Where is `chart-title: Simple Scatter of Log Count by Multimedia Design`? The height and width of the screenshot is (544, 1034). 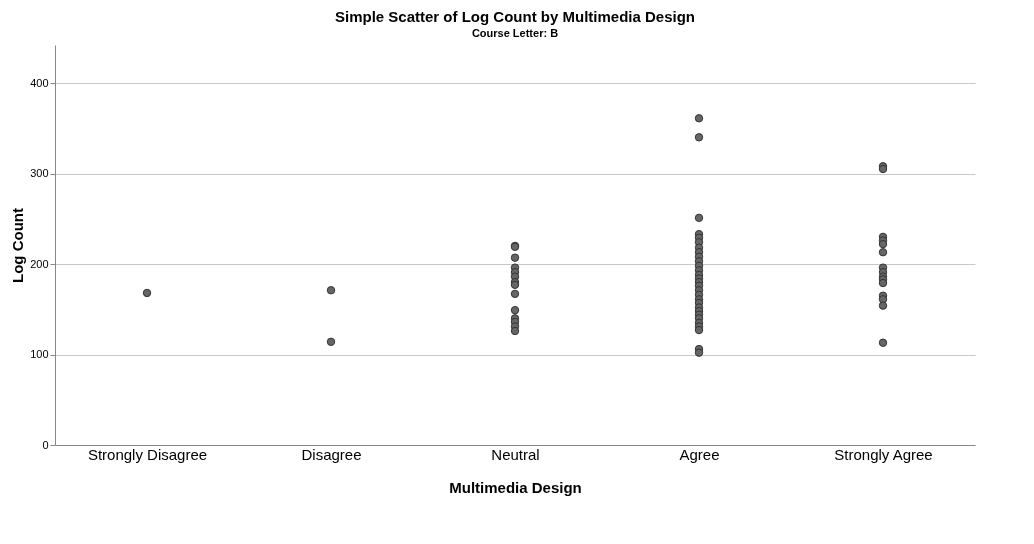 chart-title: Simple Scatter of Log Count by Multimedia Design is located at coordinates (515, 16).